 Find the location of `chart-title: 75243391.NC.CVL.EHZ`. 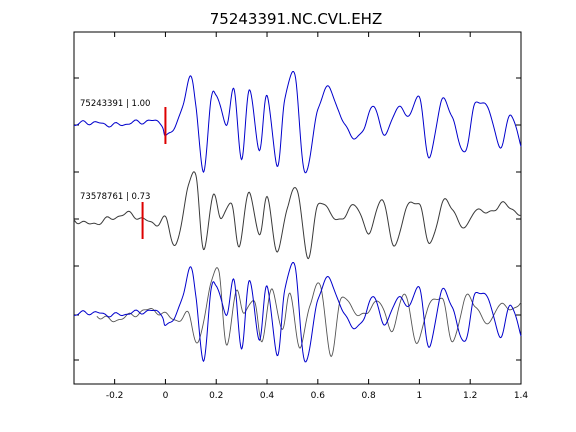

chart-title: 75243391.NC.CVL.EHZ is located at coordinates (296, 19).